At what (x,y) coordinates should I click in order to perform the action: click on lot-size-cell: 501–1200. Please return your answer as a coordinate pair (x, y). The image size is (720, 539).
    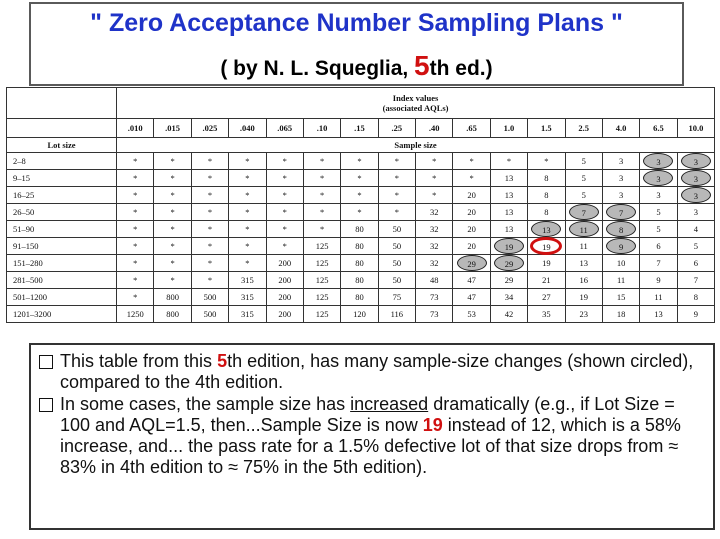
    Looking at the image, I should click on (61, 297).